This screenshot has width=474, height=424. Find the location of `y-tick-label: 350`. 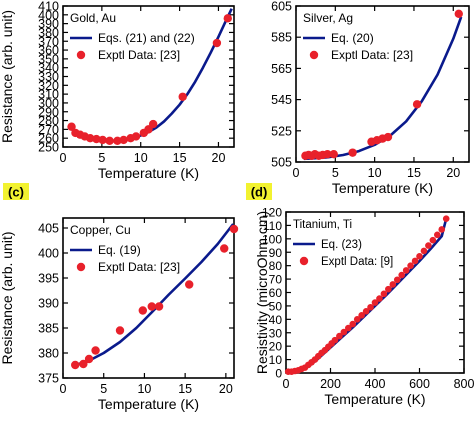

y-tick-label: 350 is located at coordinates (48, 59).